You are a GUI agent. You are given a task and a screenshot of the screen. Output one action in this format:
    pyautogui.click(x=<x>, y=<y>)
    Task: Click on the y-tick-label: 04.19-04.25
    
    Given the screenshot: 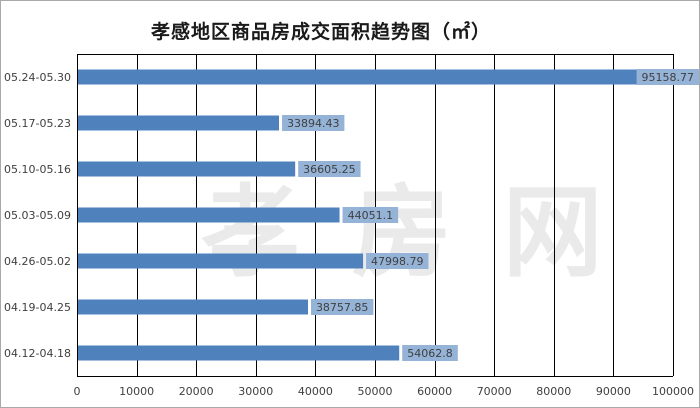 What is the action you would take?
    pyautogui.click(x=37, y=307)
    